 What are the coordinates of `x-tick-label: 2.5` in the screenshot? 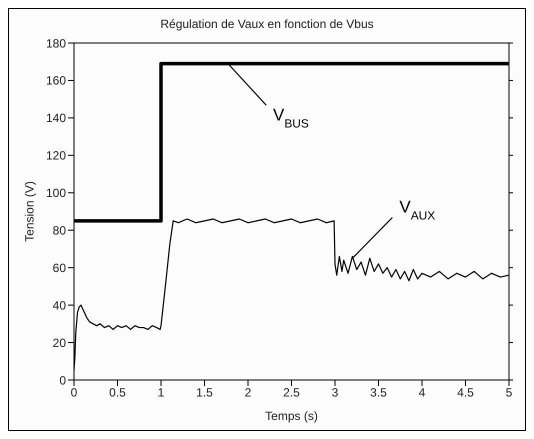 It's located at (291, 393).